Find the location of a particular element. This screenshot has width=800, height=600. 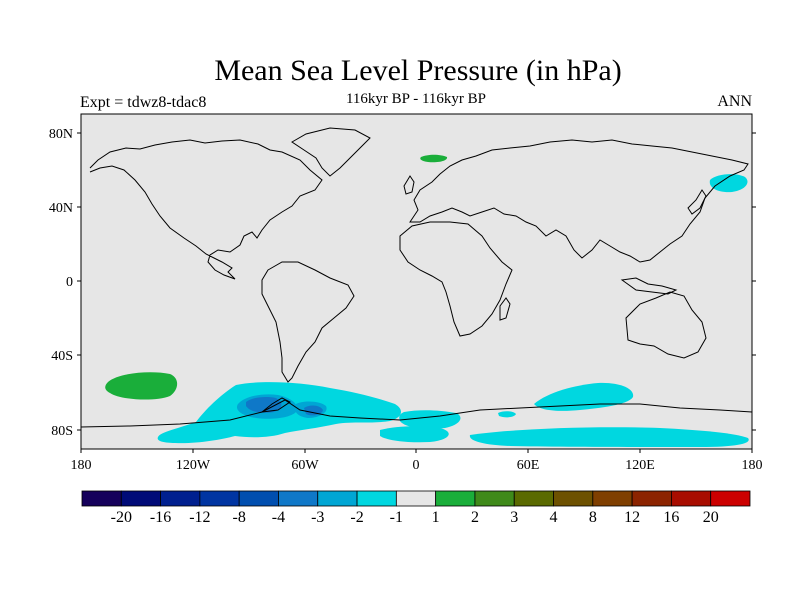

colorbar-label: 16 is located at coordinates (671, 517).